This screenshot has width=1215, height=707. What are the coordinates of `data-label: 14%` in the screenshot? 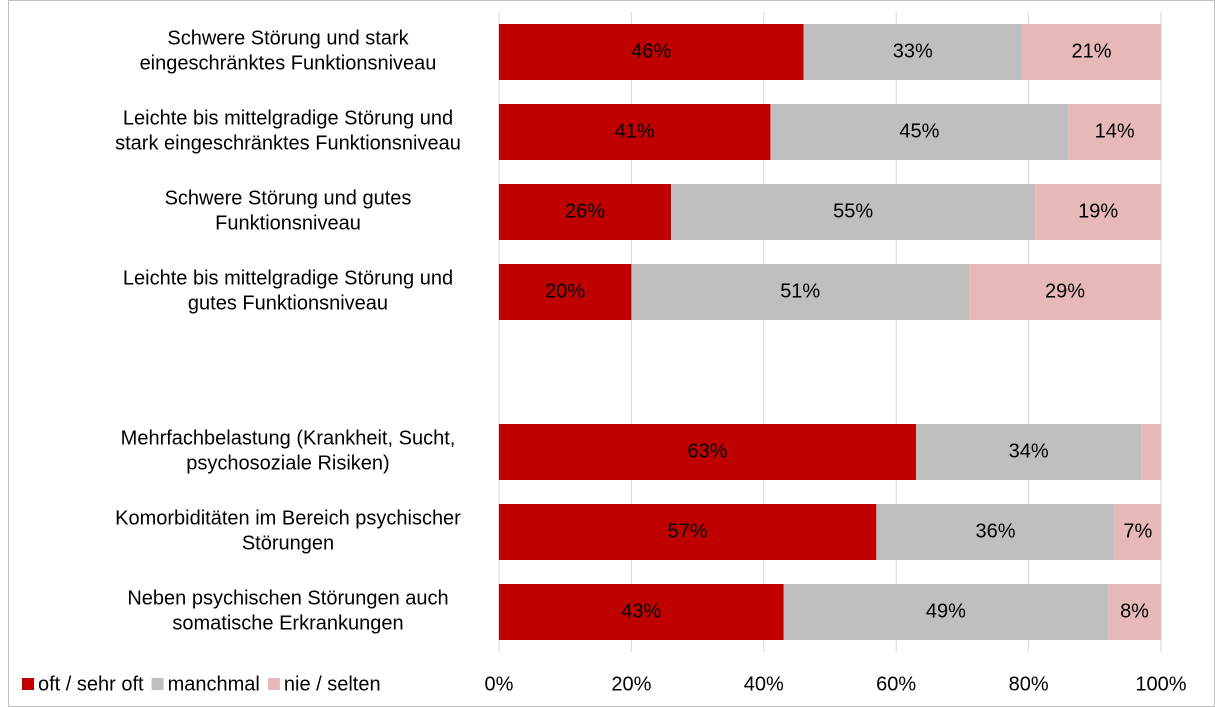 It's located at (1115, 131).